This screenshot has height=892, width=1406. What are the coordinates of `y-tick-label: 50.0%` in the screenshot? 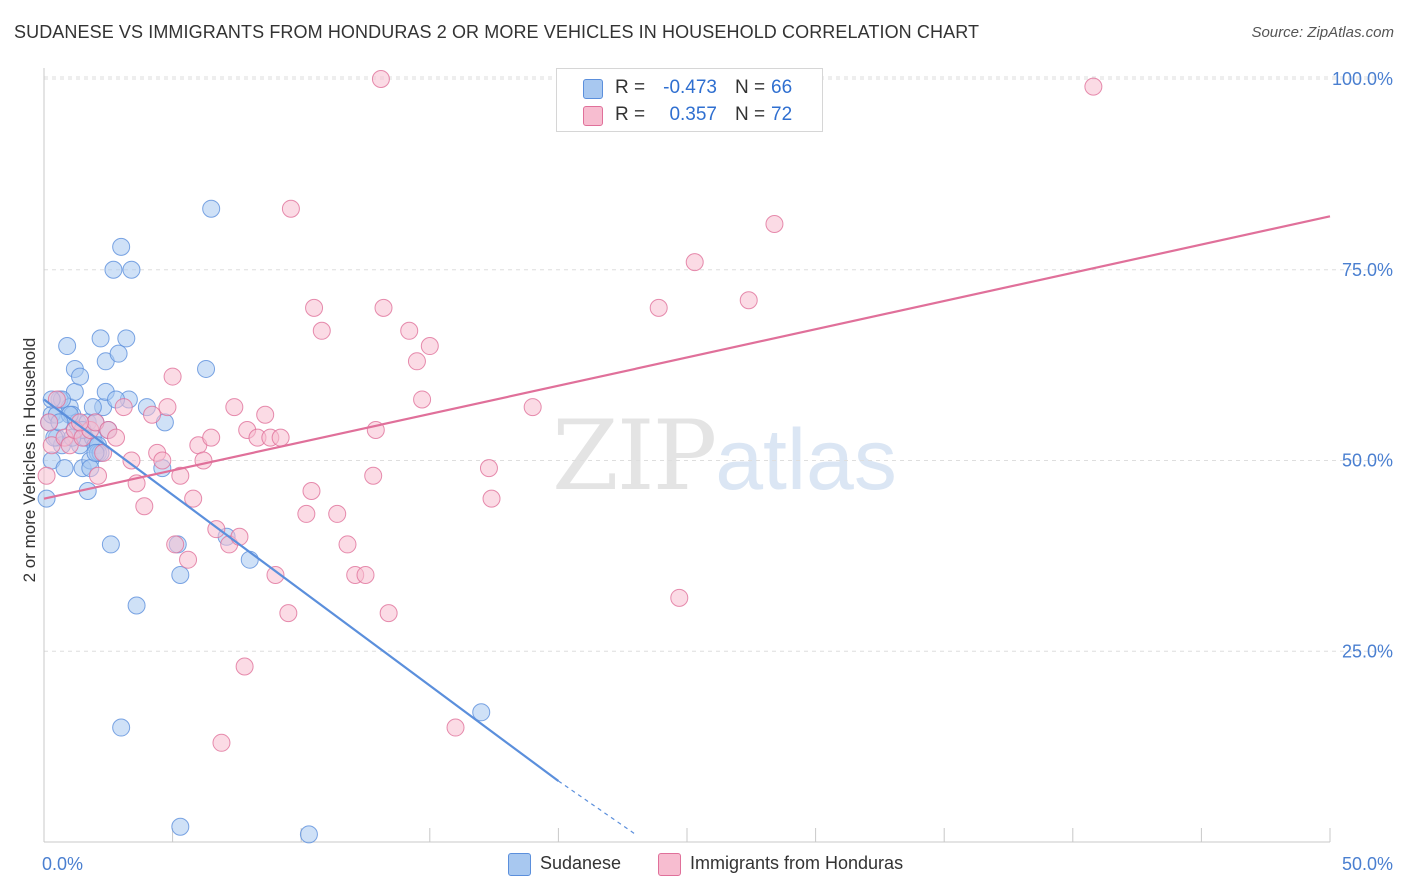 It's located at (1367, 461).